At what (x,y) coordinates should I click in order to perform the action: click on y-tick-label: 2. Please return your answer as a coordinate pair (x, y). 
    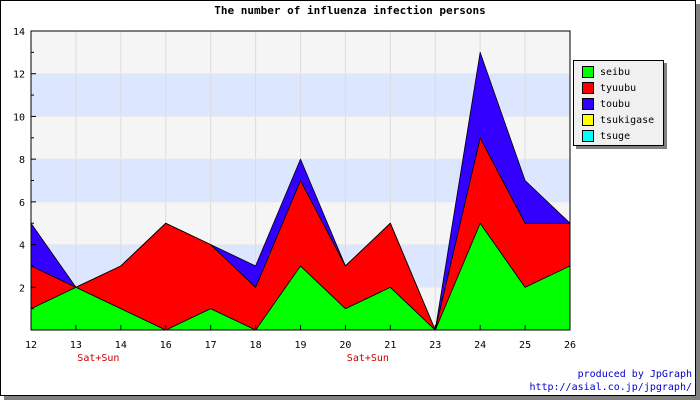
    Looking at the image, I should click on (22, 288).